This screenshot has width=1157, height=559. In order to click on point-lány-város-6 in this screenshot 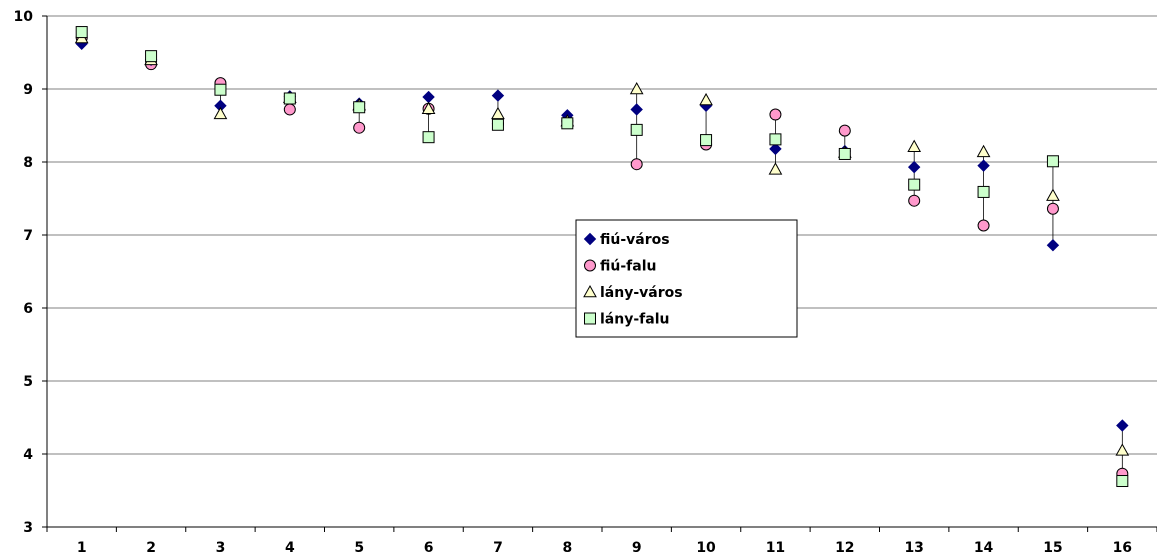, I will do `click(428, 108)`.